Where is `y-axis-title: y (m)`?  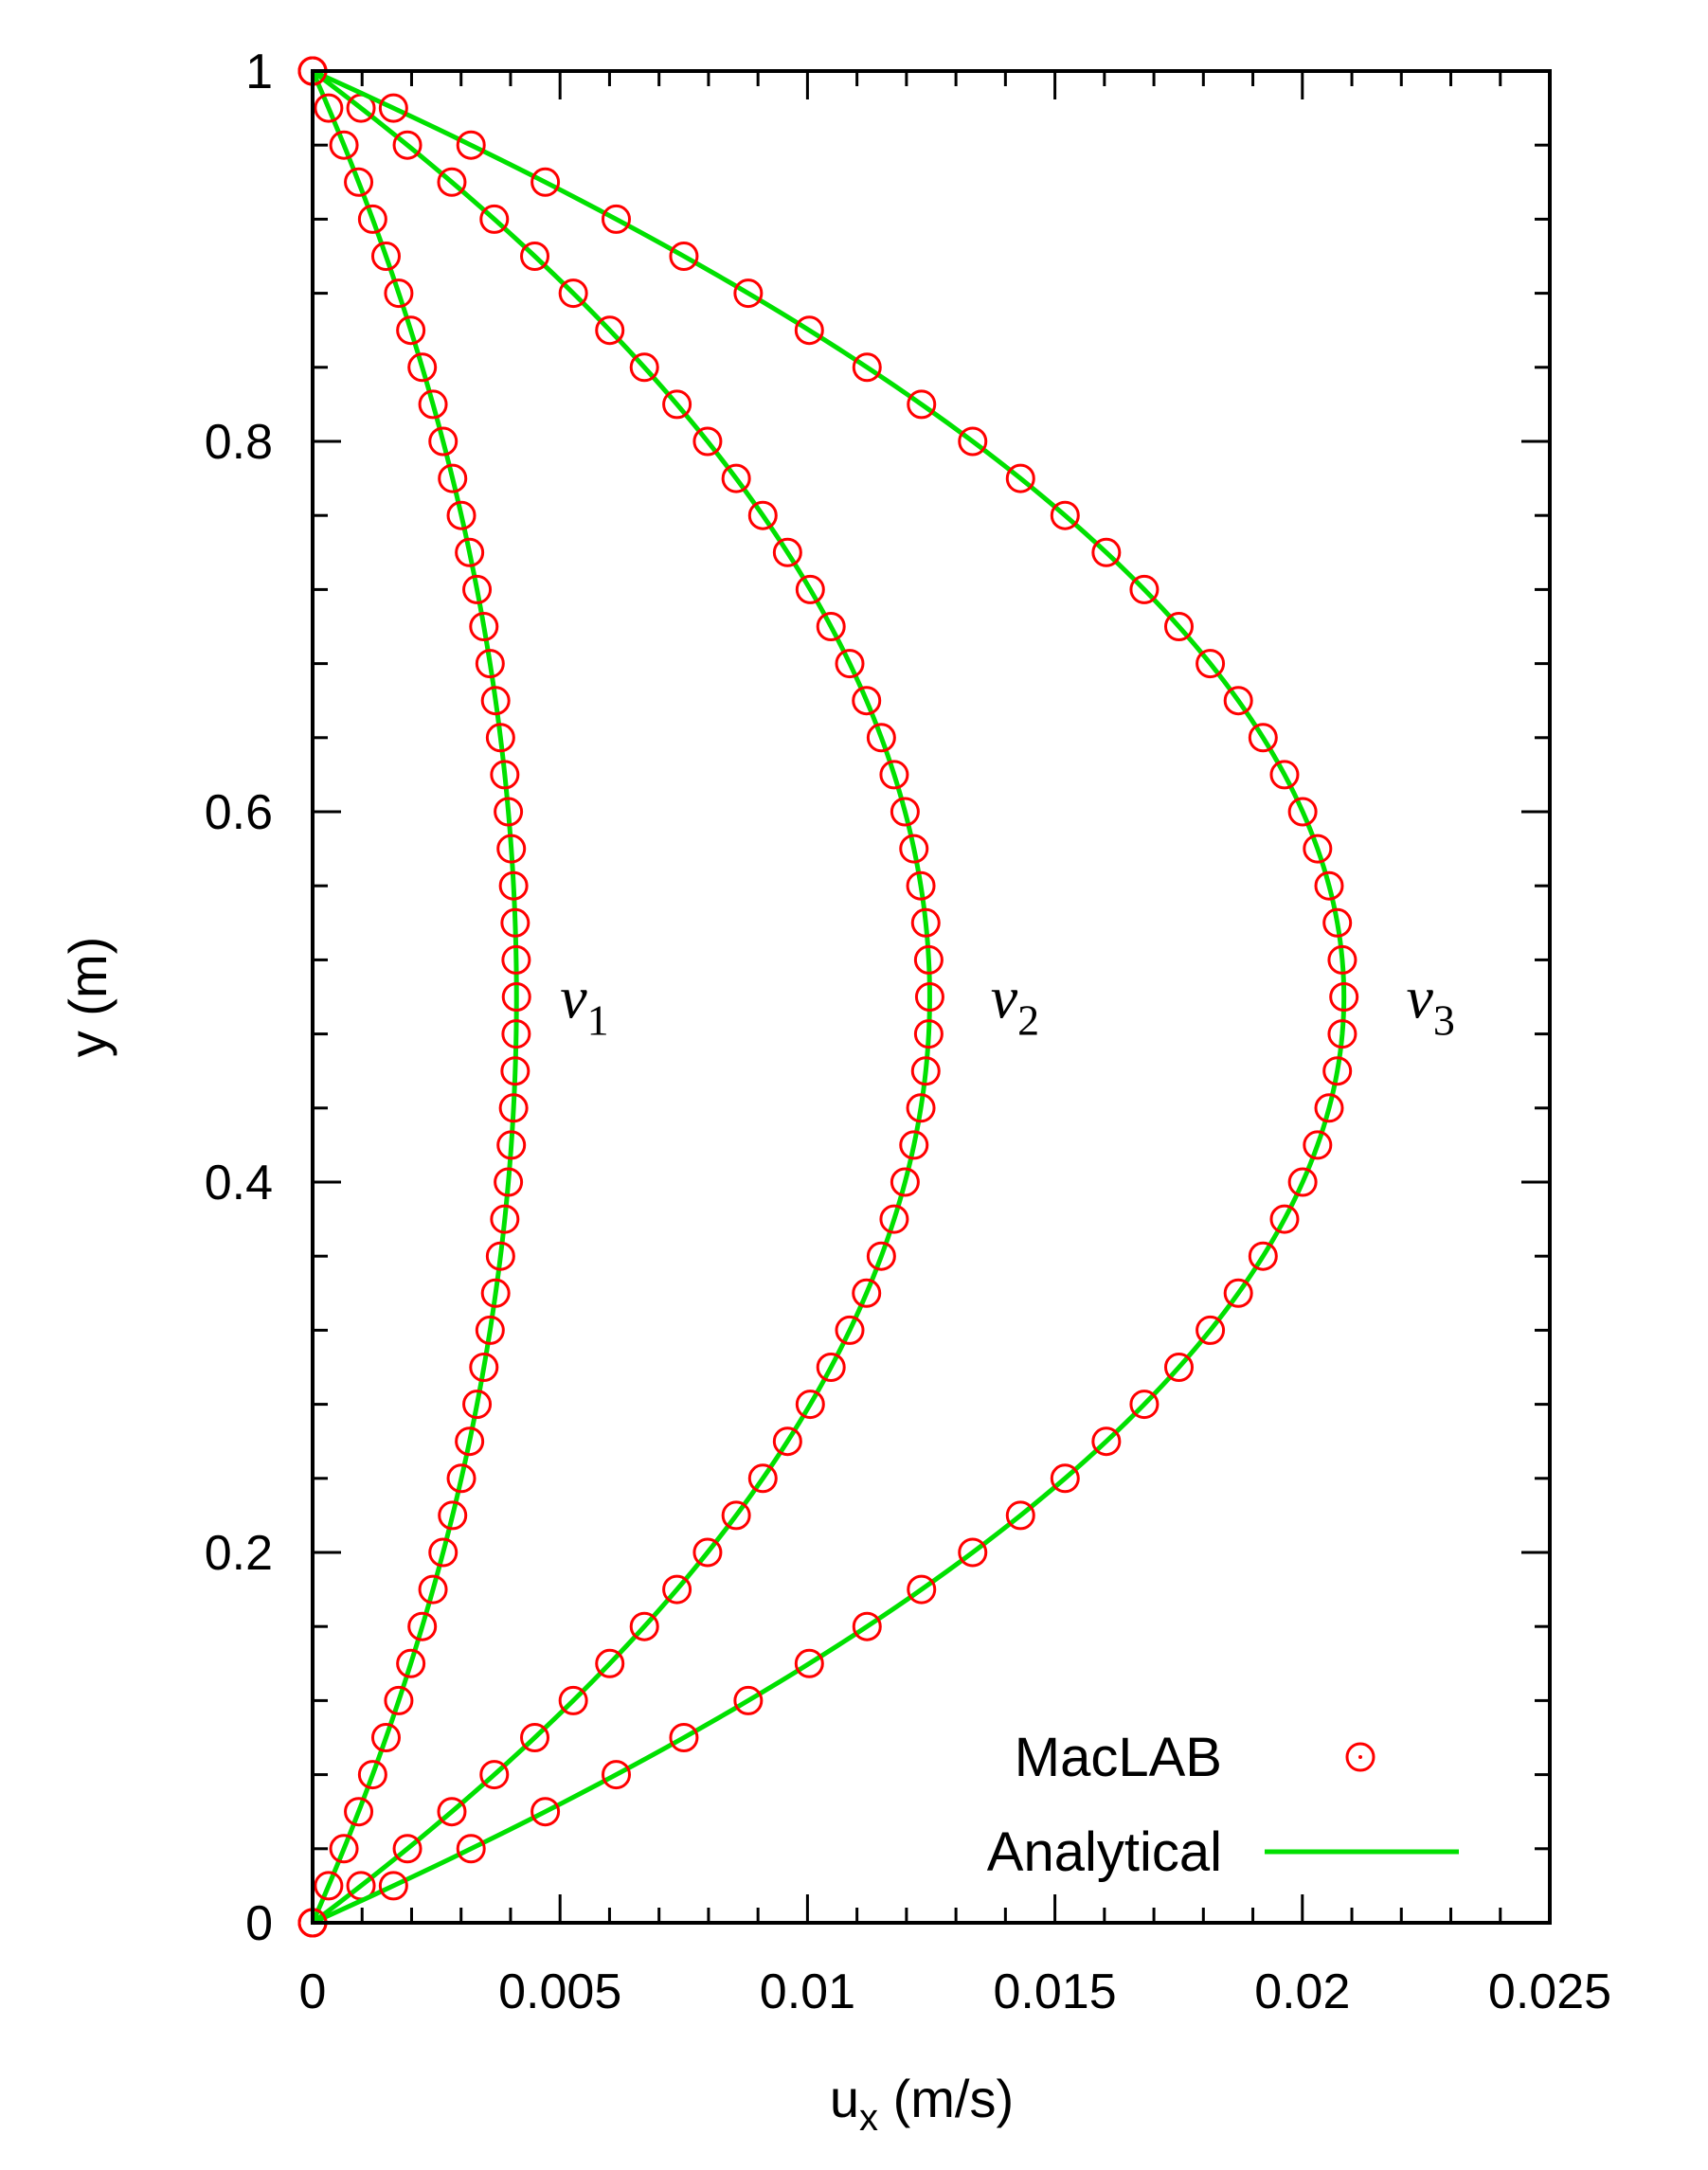 y-axis-title: y (m) is located at coordinates (87, 998).